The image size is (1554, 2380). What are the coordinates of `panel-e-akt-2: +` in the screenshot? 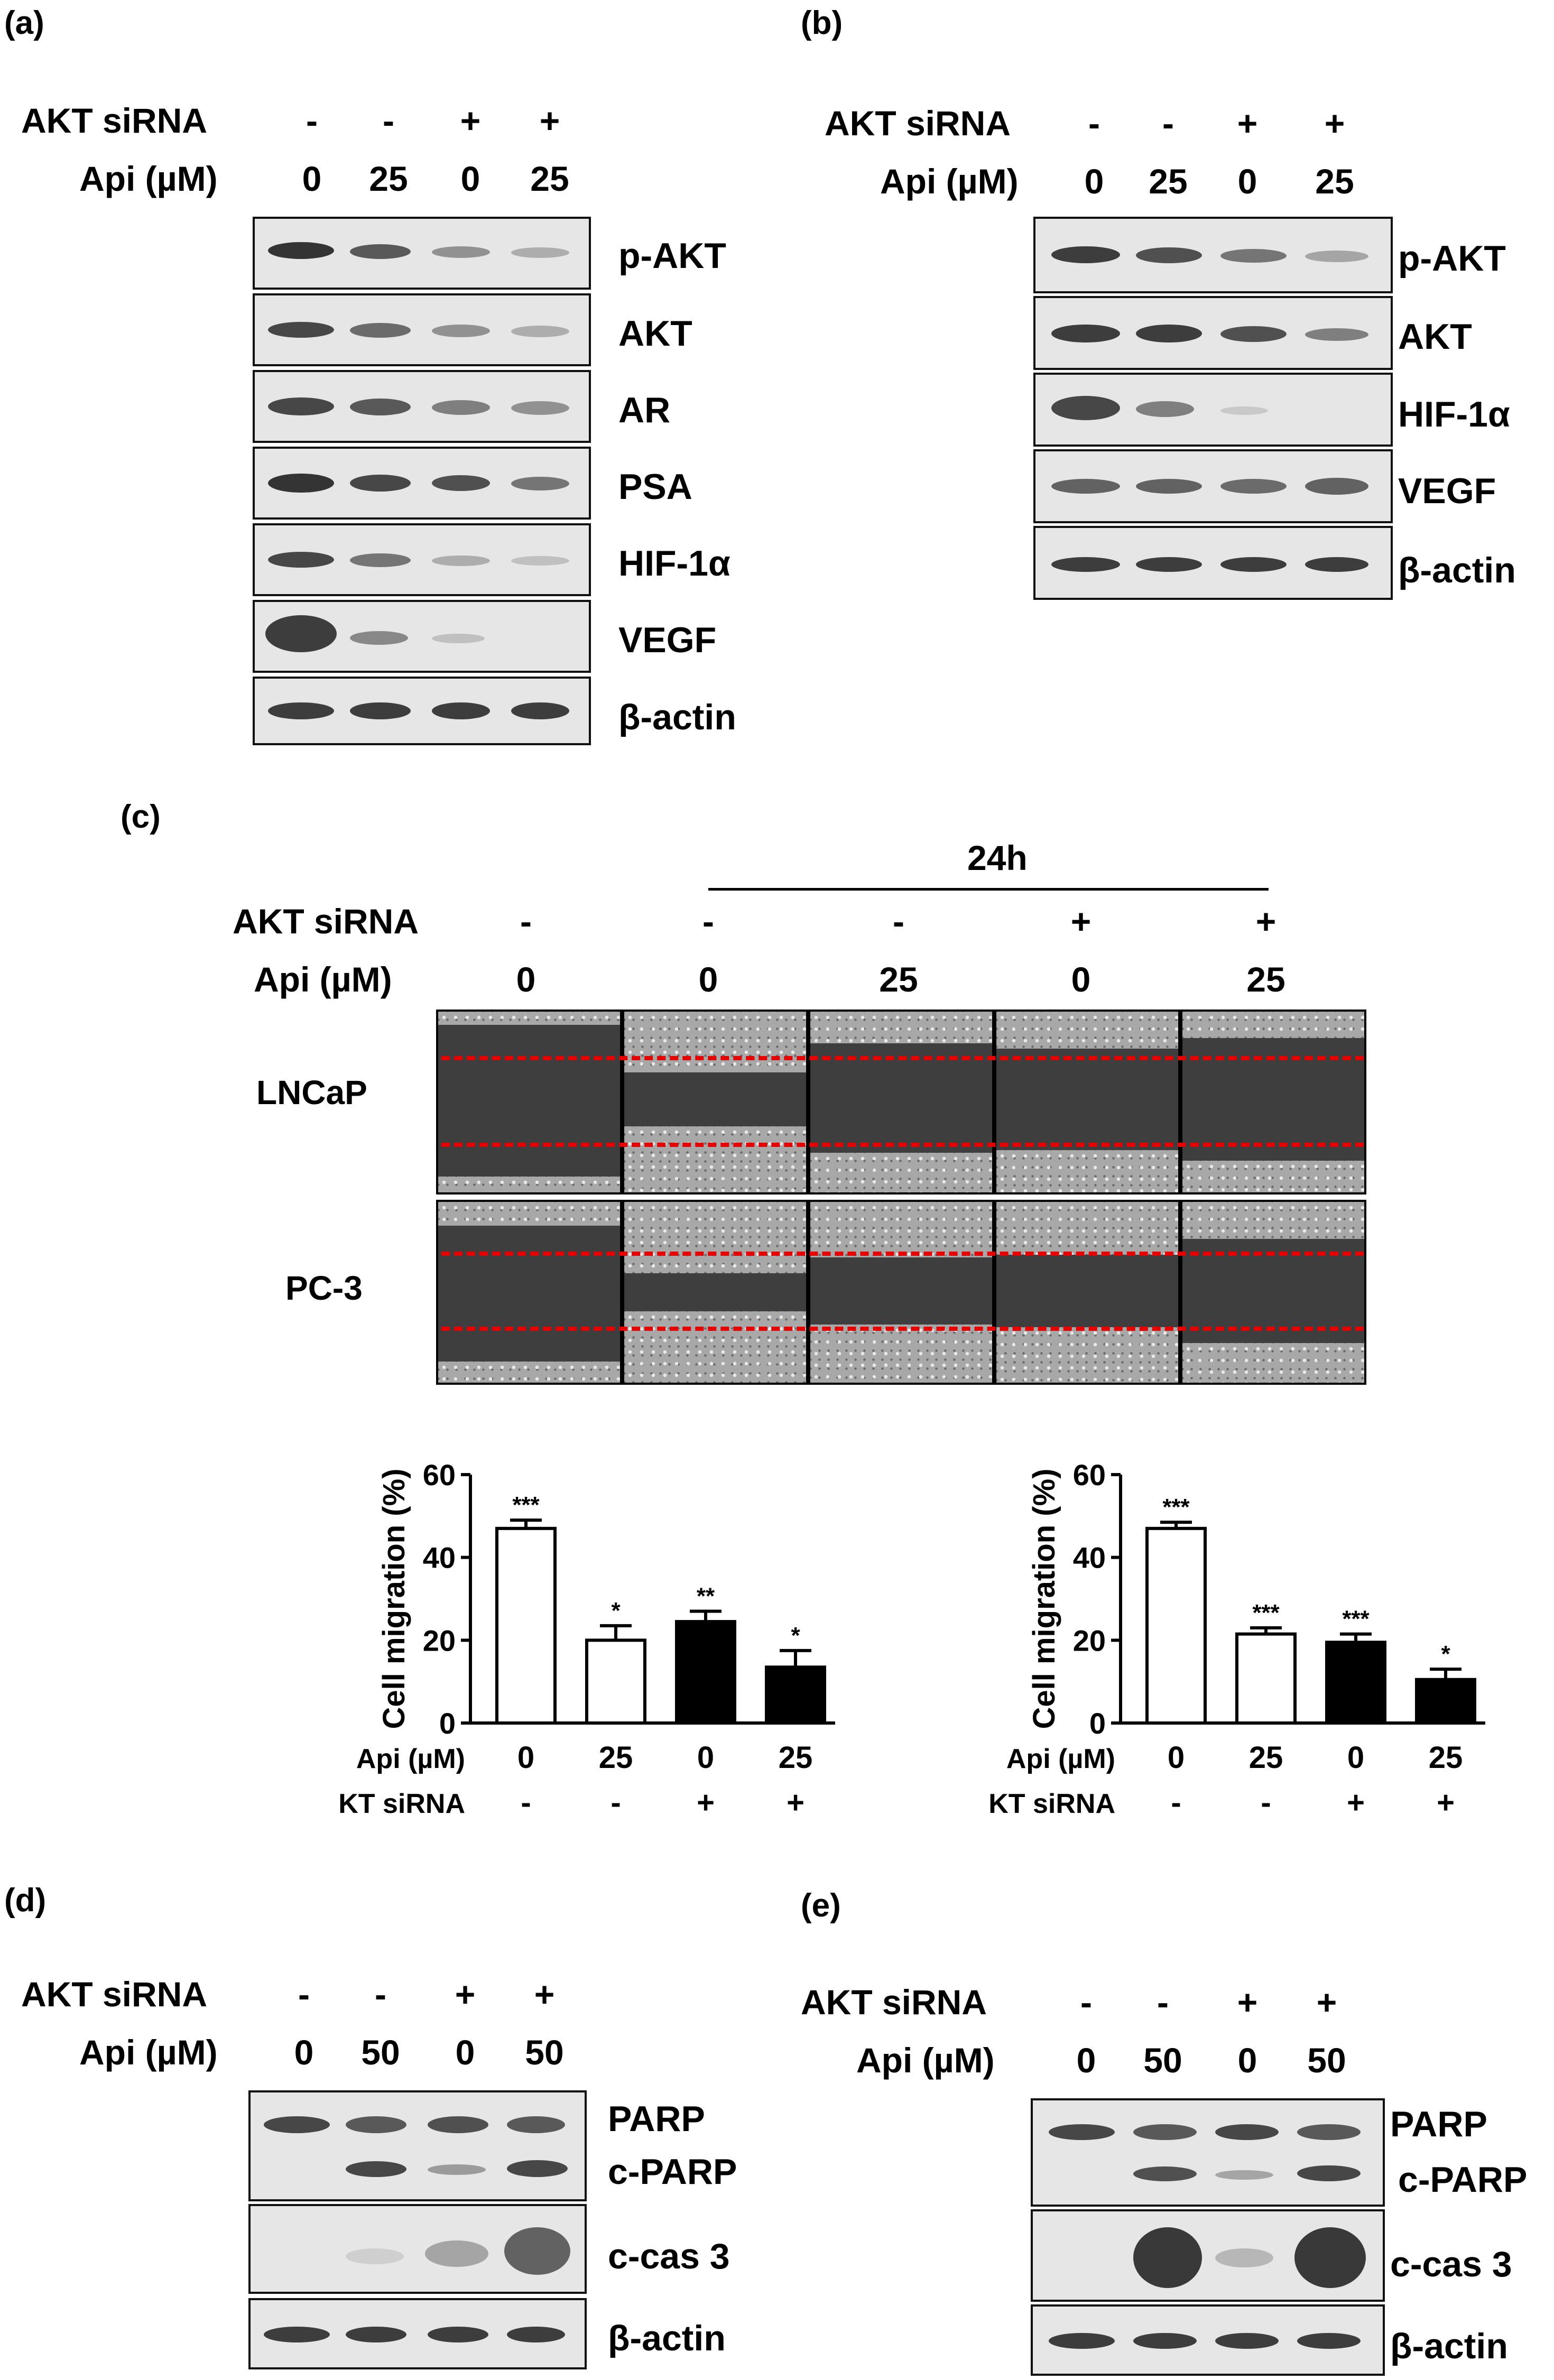 It's located at (1247, 2003).